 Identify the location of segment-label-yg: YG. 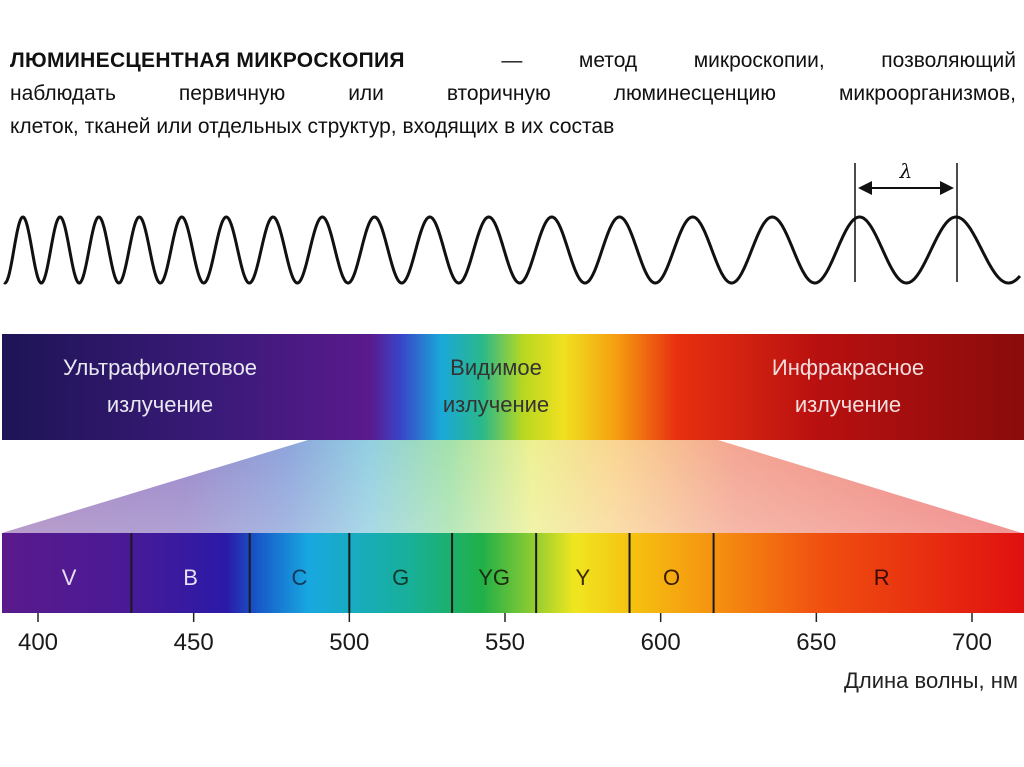
(494, 577).